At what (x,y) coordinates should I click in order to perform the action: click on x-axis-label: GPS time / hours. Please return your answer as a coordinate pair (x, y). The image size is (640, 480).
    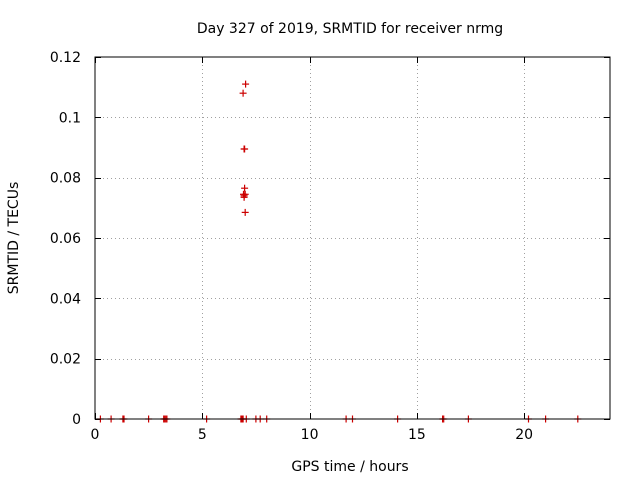
    Looking at the image, I should click on (349, 467).